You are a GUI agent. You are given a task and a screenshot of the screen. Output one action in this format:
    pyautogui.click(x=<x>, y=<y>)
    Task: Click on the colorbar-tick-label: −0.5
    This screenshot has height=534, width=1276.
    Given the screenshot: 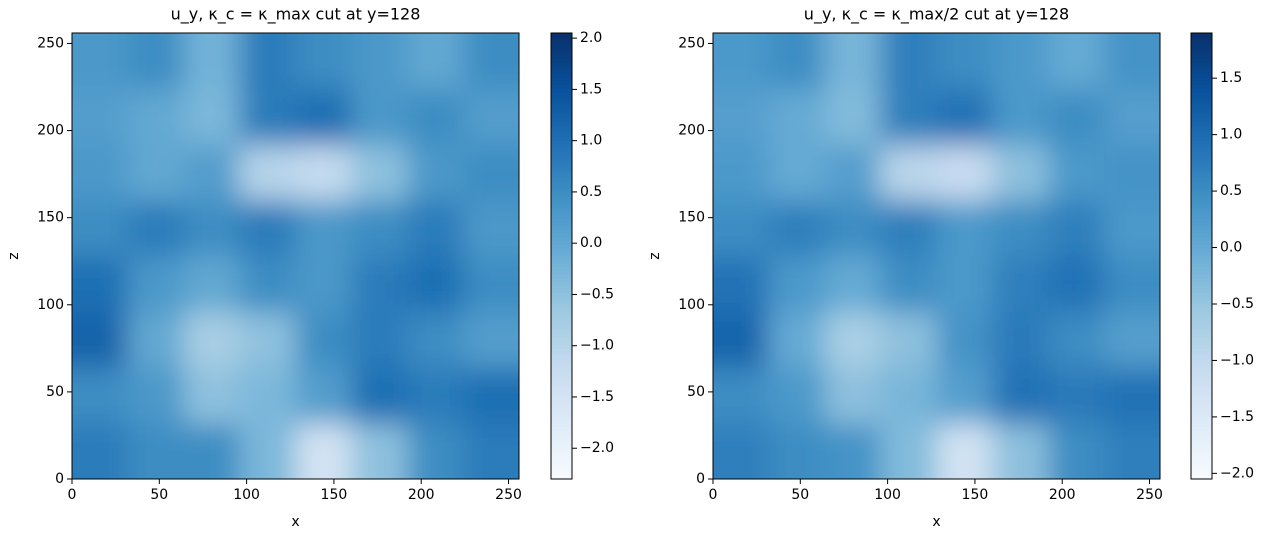 What is the action you would take?
    pyautogui.click(x=597, y=294)
    